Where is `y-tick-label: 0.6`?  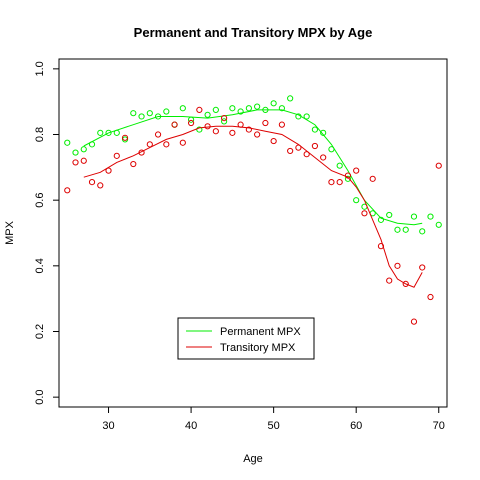
y-tick-label: 0.6 is located at coordinates (40, 200).